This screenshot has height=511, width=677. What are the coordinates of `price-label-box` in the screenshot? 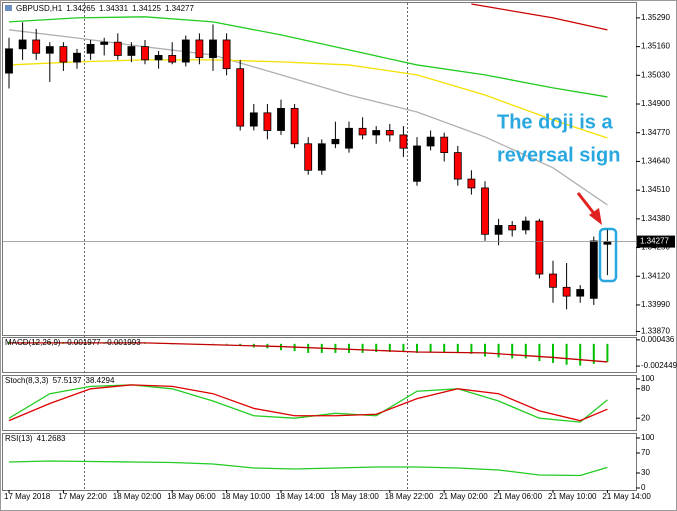 It's located at (656, 241).